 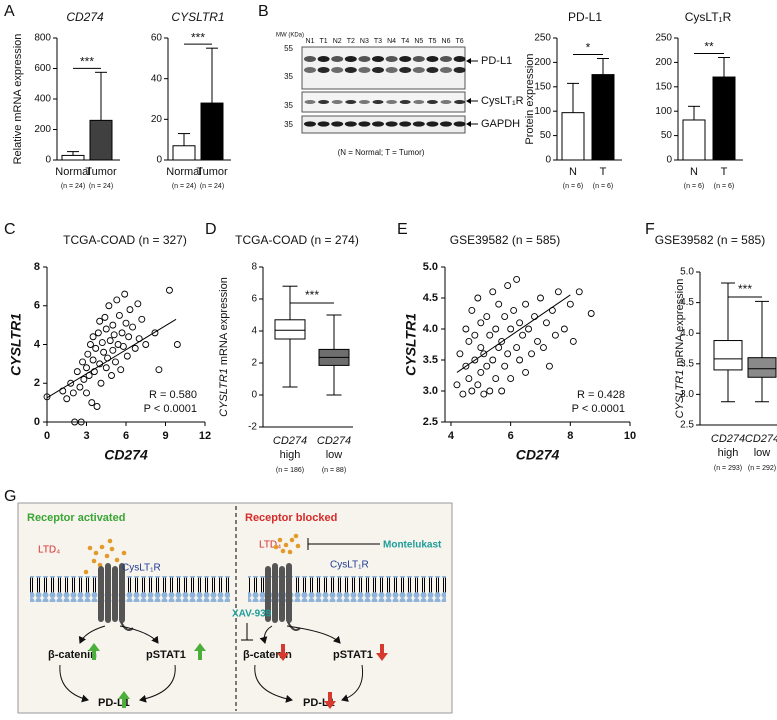 What do you see at coordinates (42, 99) in the screenshot?
I see `y-tick-label: 400` at bounding box center [42, 99].